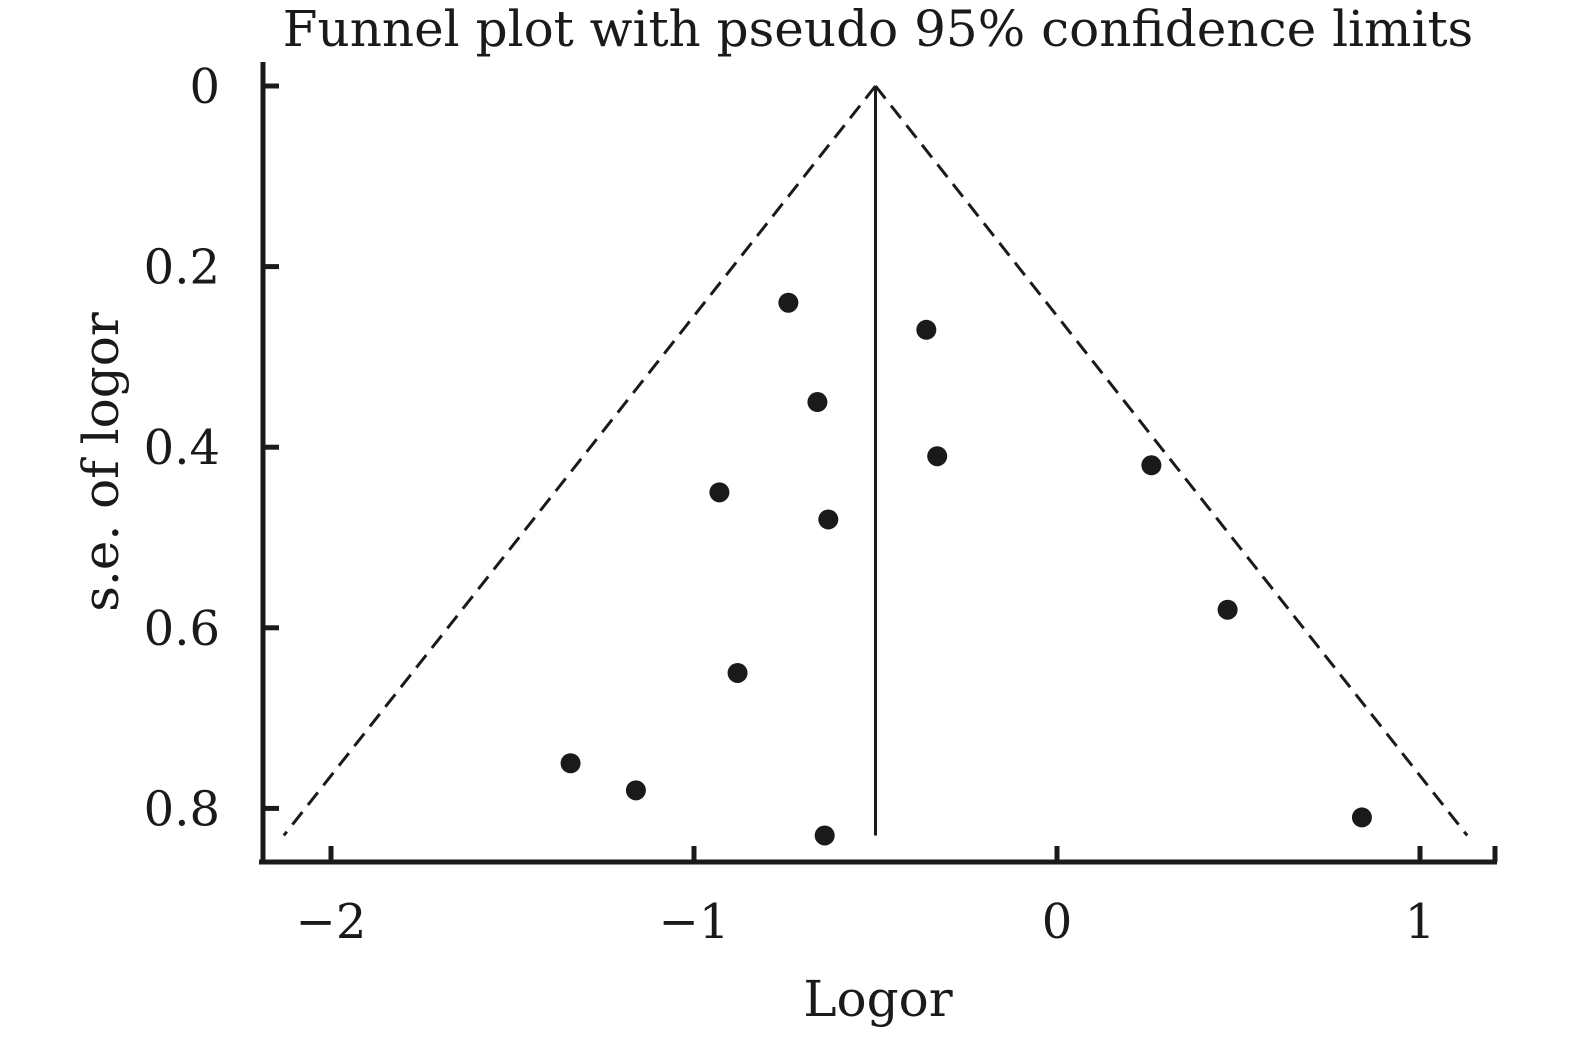 The image size is (1575, 1043). What do you see at coordinates (182, 268) in the screenshot?
I see `y-tick-label-2: 0.2` at bounding box center [182, 268].